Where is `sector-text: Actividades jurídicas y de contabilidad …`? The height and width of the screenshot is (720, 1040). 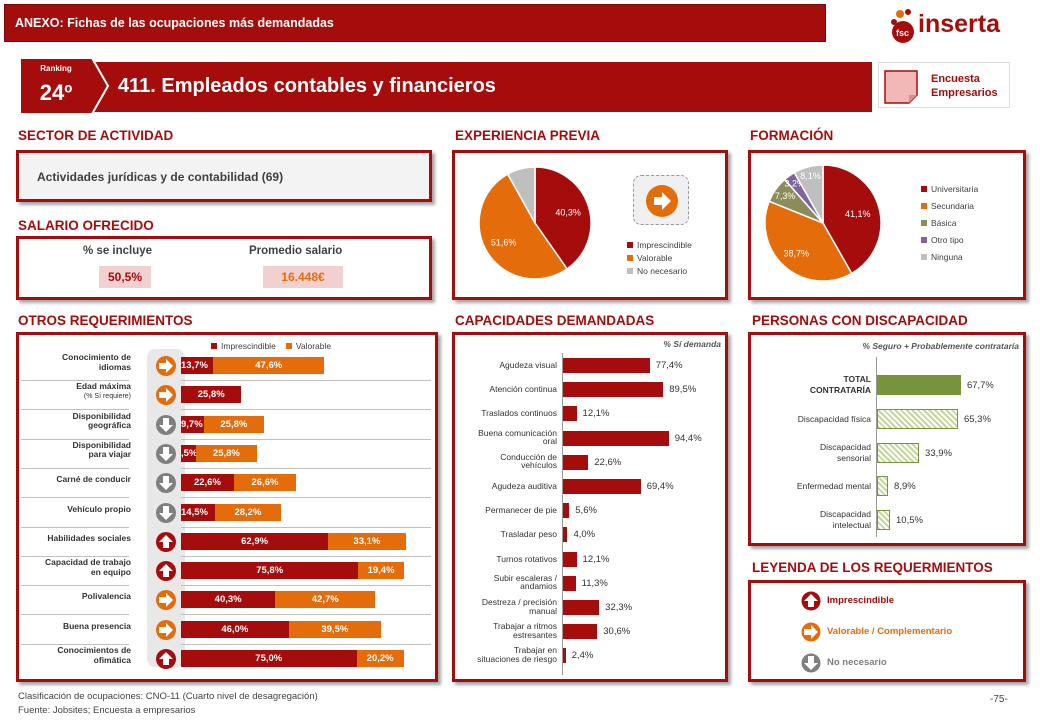
sector-text: Actividades jurídicas y de contabilidad … is located at coordinates (160, 177).